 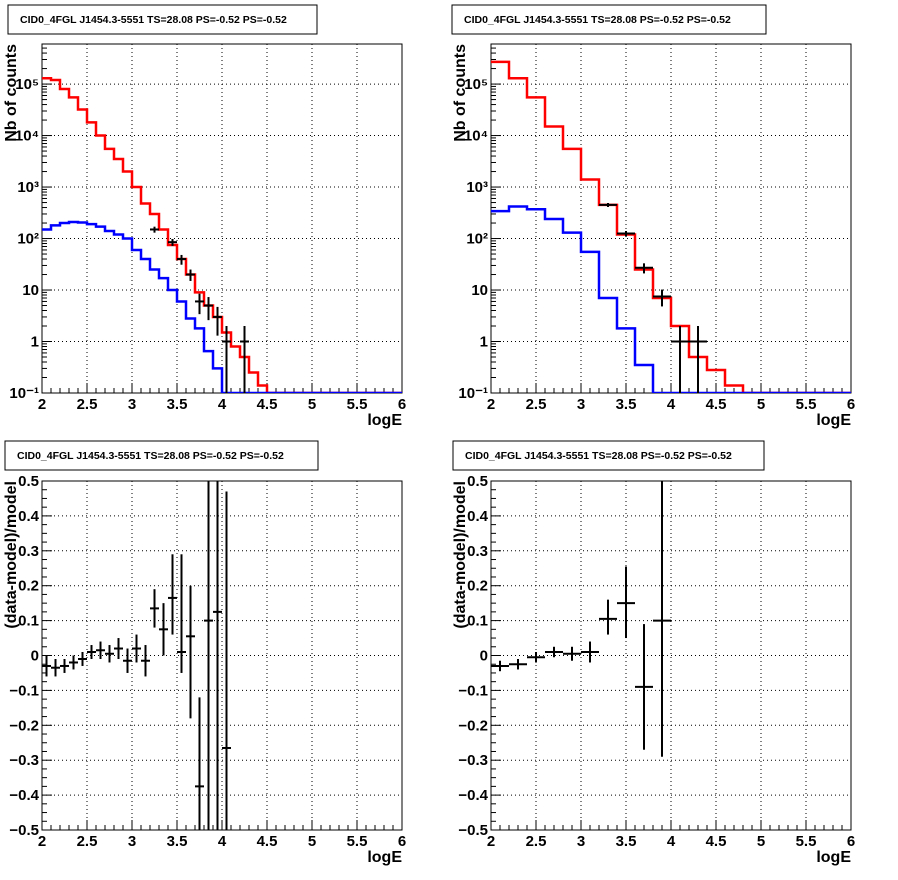 I want to click on y-axis-label: Nb of counts, so click(x=460, y=93).